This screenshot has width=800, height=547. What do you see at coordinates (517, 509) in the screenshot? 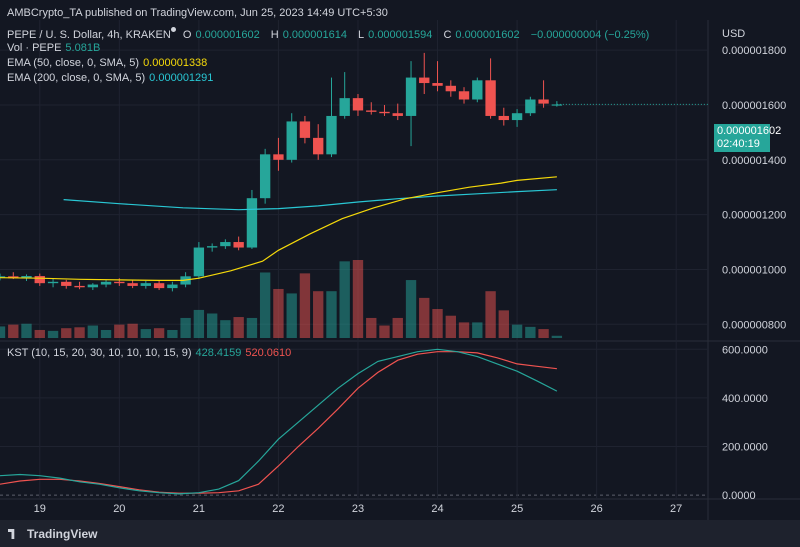
I see `time-tick-label: 25` at bounding box center [517, 509].